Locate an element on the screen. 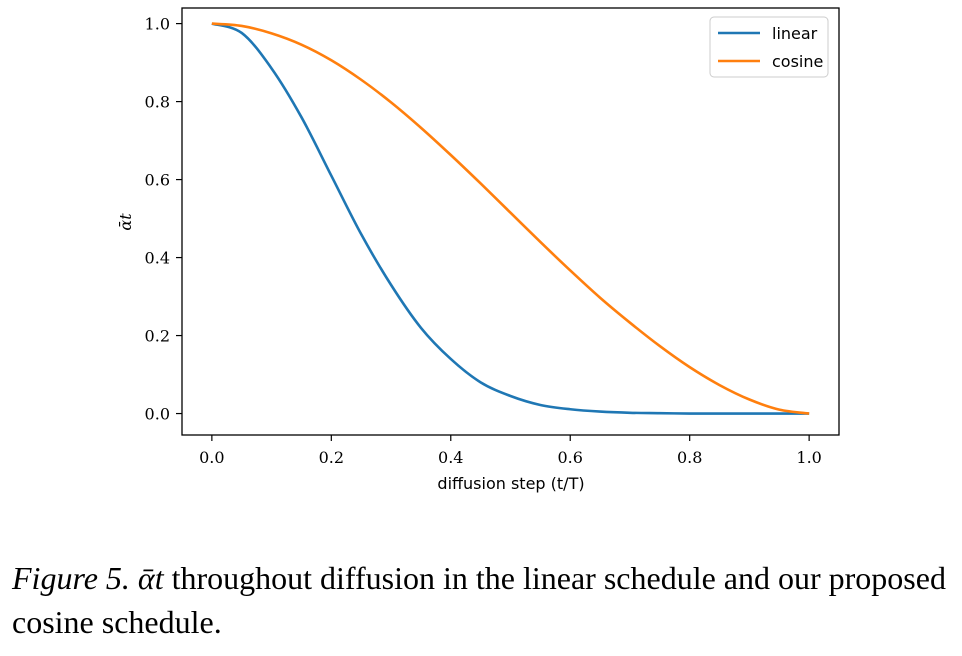 The width and height of the screenshot is (962, 656). legend: linear cosine is located at coordinates (769, 47).